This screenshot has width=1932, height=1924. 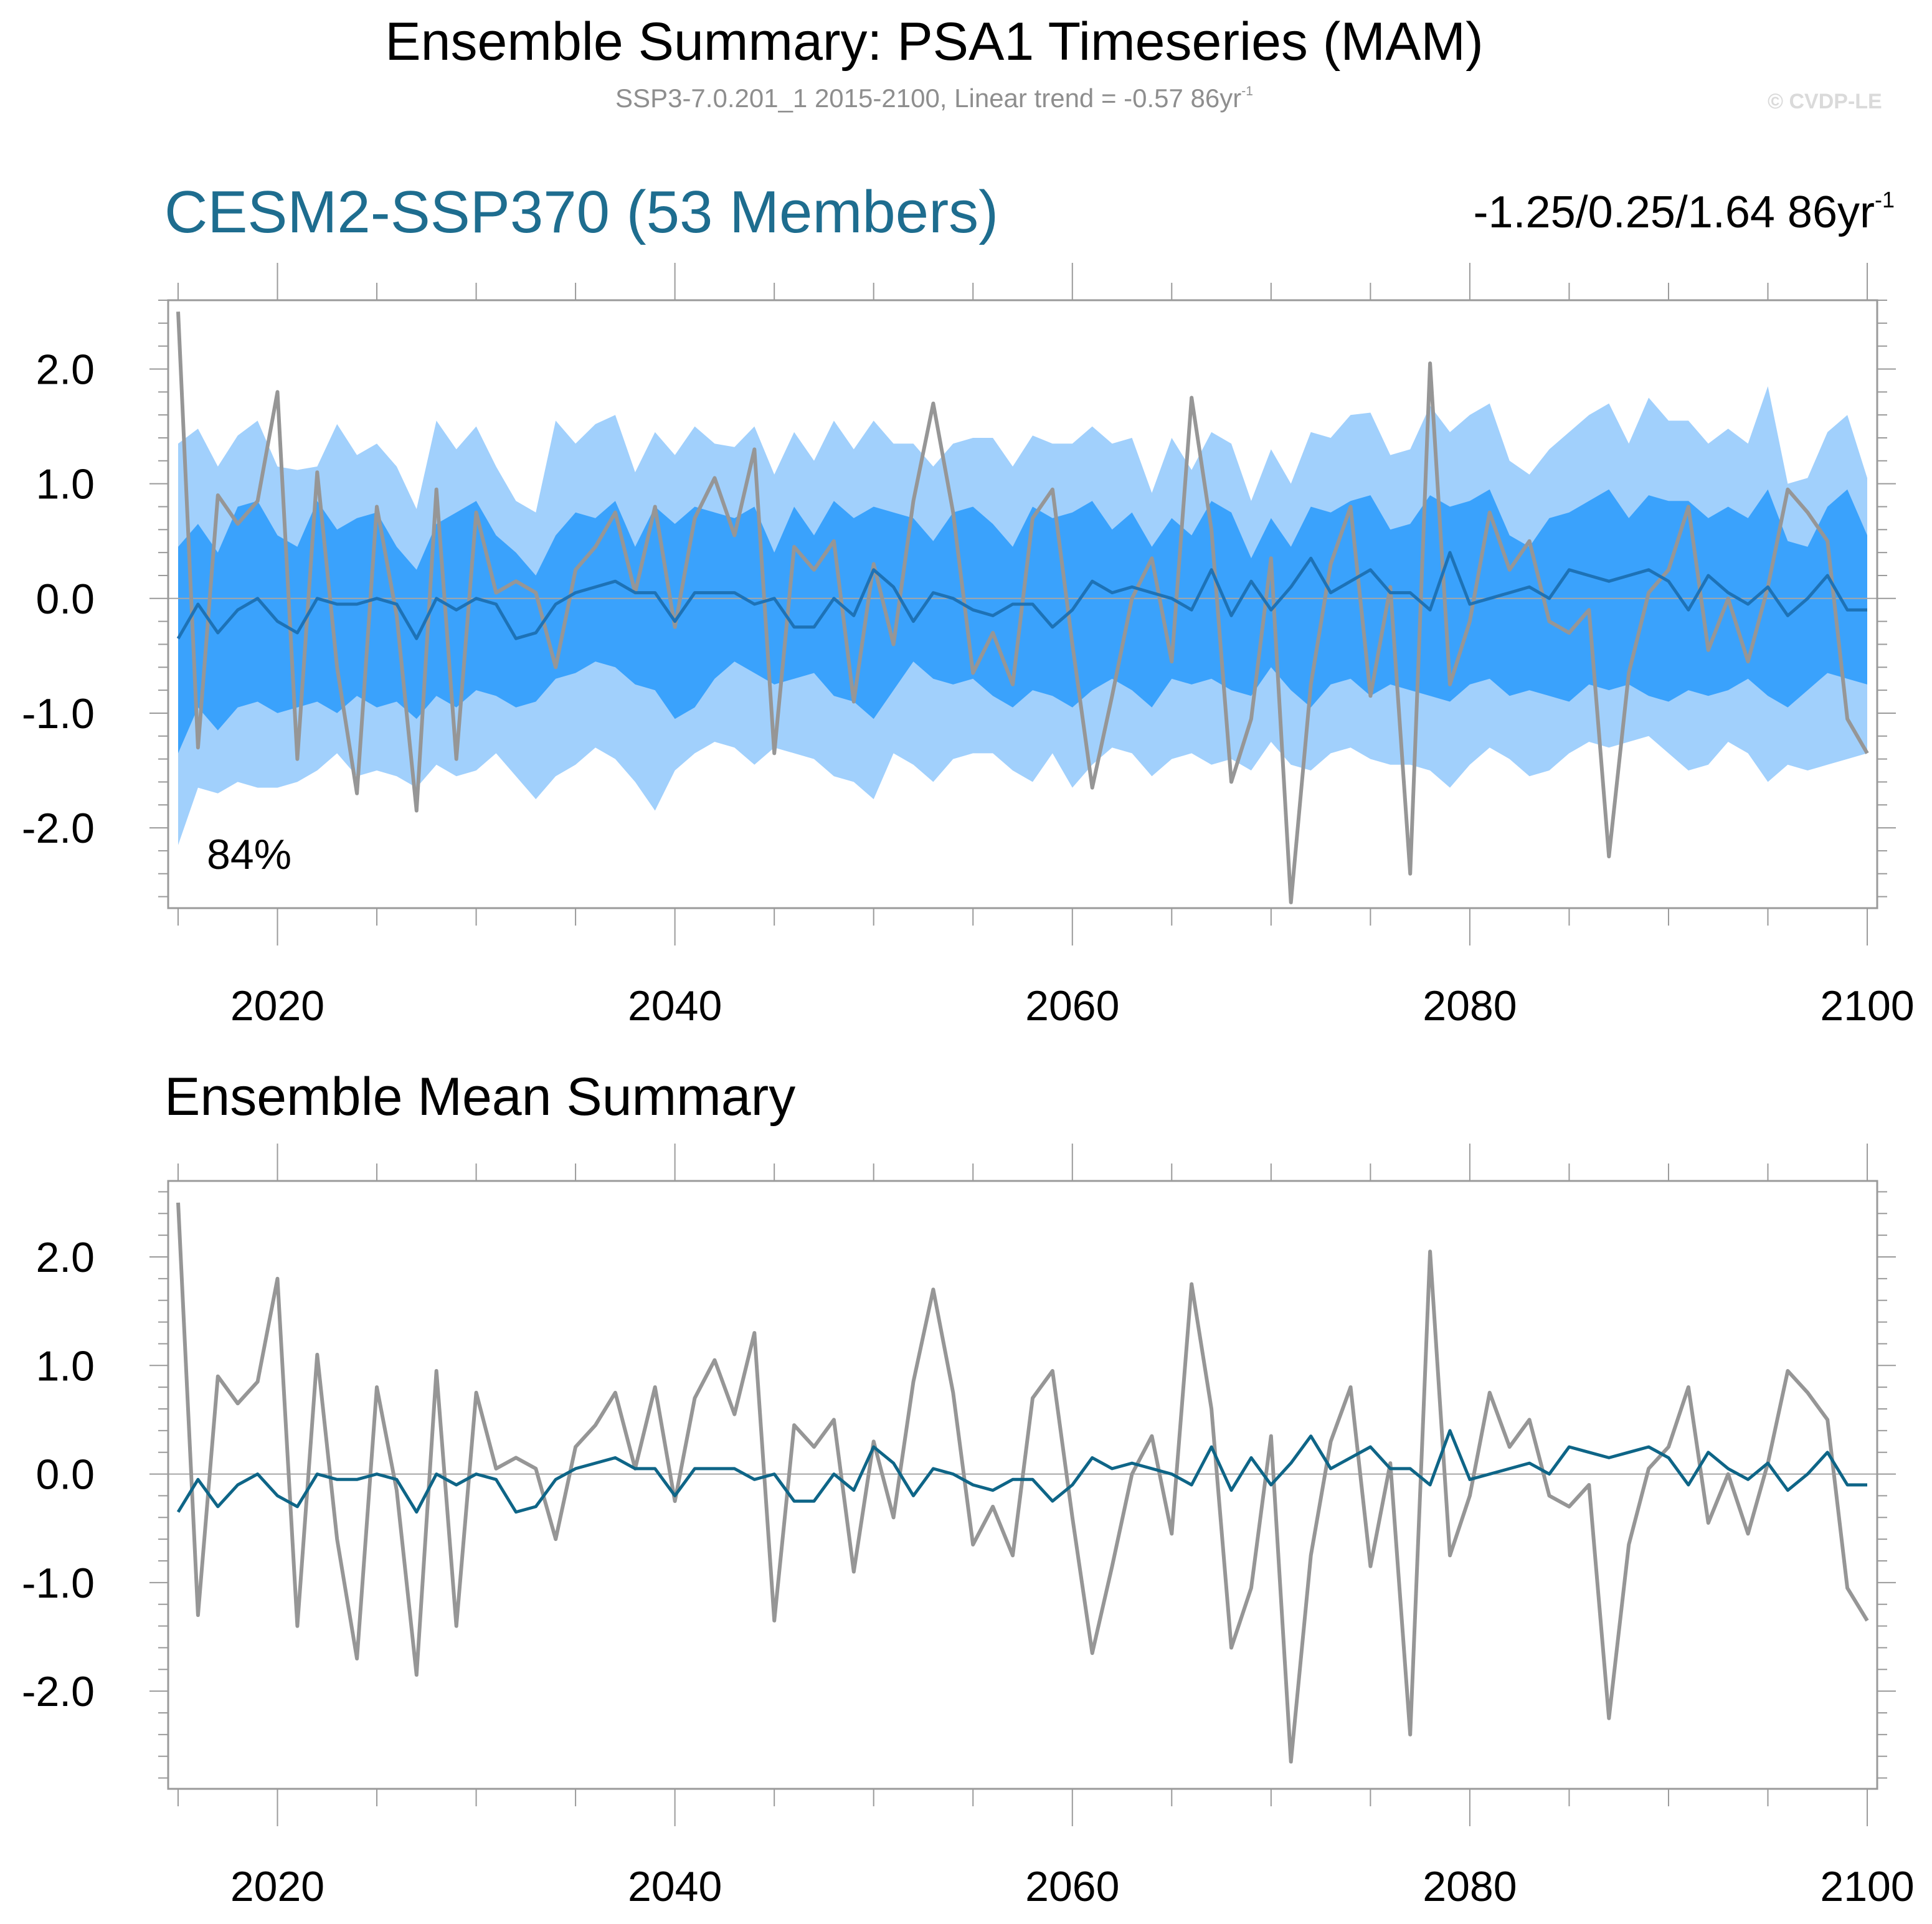 What do you see at coordinates (582, 212) in the screenshot?
I see `top-panel-title: CESM2-SSP370 (53 Members)` at bounding box center [582, 212].